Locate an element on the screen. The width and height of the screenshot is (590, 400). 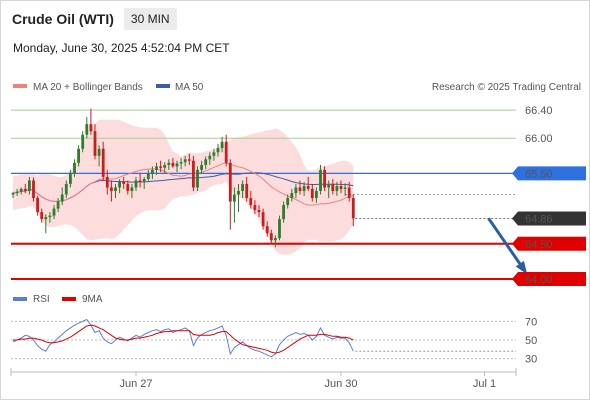
instrument-title: Crude Oil (WTI) is located at coordinates (63, 19).